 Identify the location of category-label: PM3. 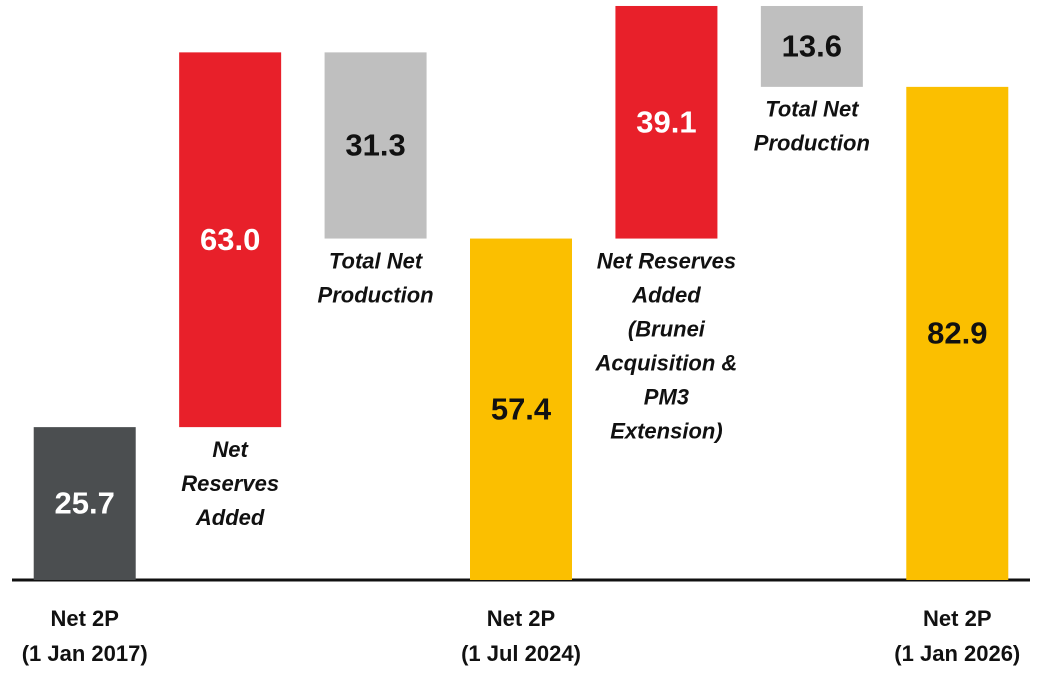
(666, 396).